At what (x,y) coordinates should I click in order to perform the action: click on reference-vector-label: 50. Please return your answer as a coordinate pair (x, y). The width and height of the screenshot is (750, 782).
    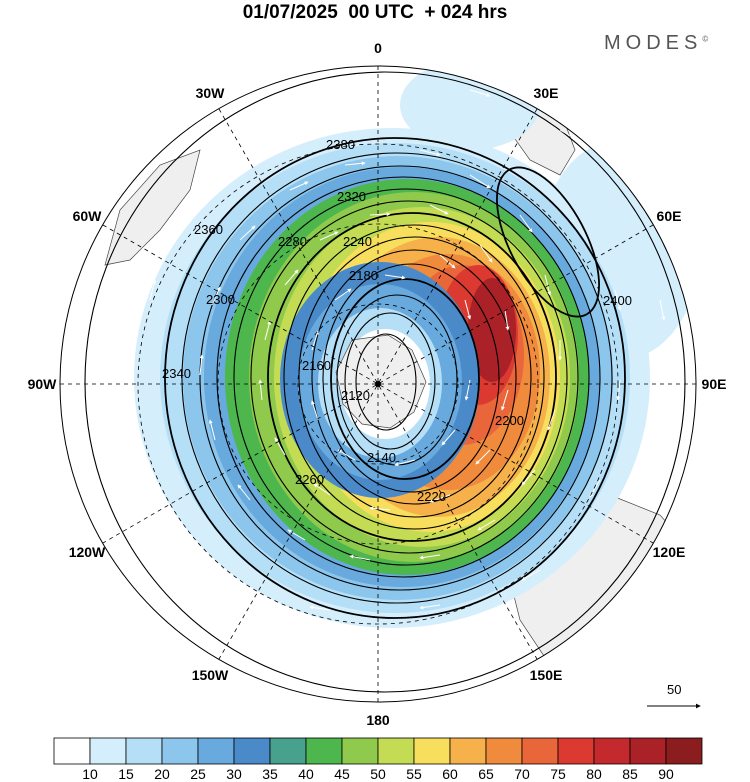
    Looking at the image, I should click on (674, 689).